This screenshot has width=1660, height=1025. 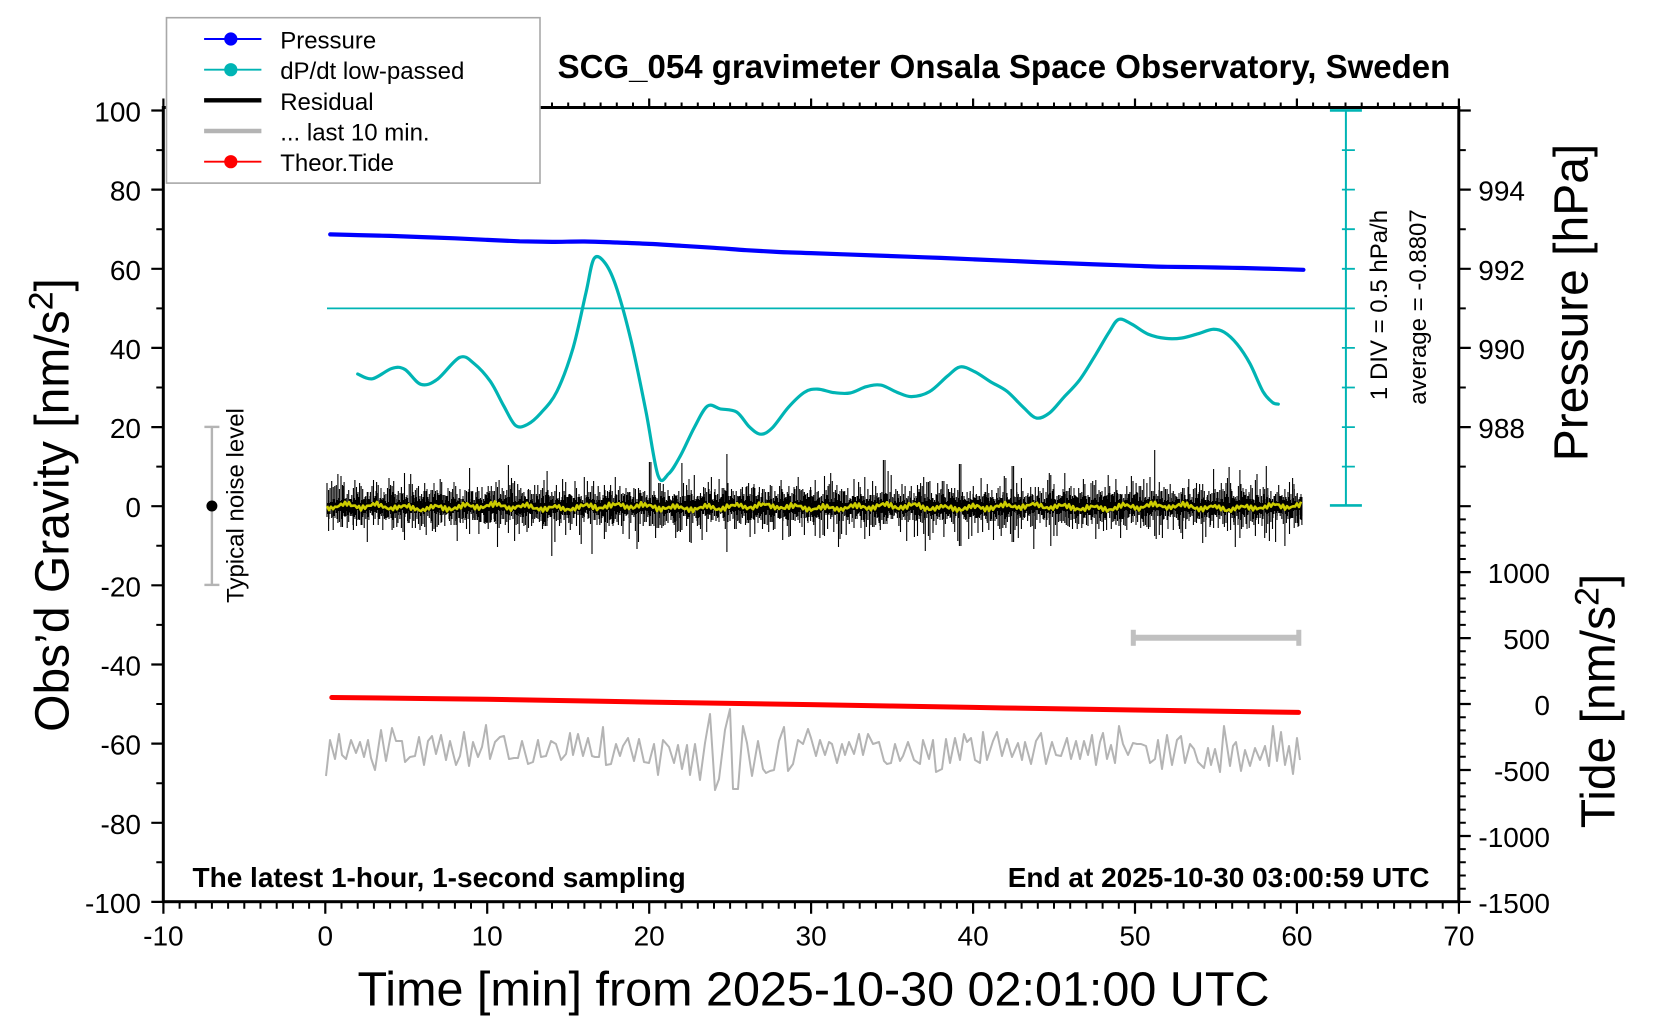 I want to click on svg-text: Obs’d Gravity [nm/s2], so click(x=51, y=505).